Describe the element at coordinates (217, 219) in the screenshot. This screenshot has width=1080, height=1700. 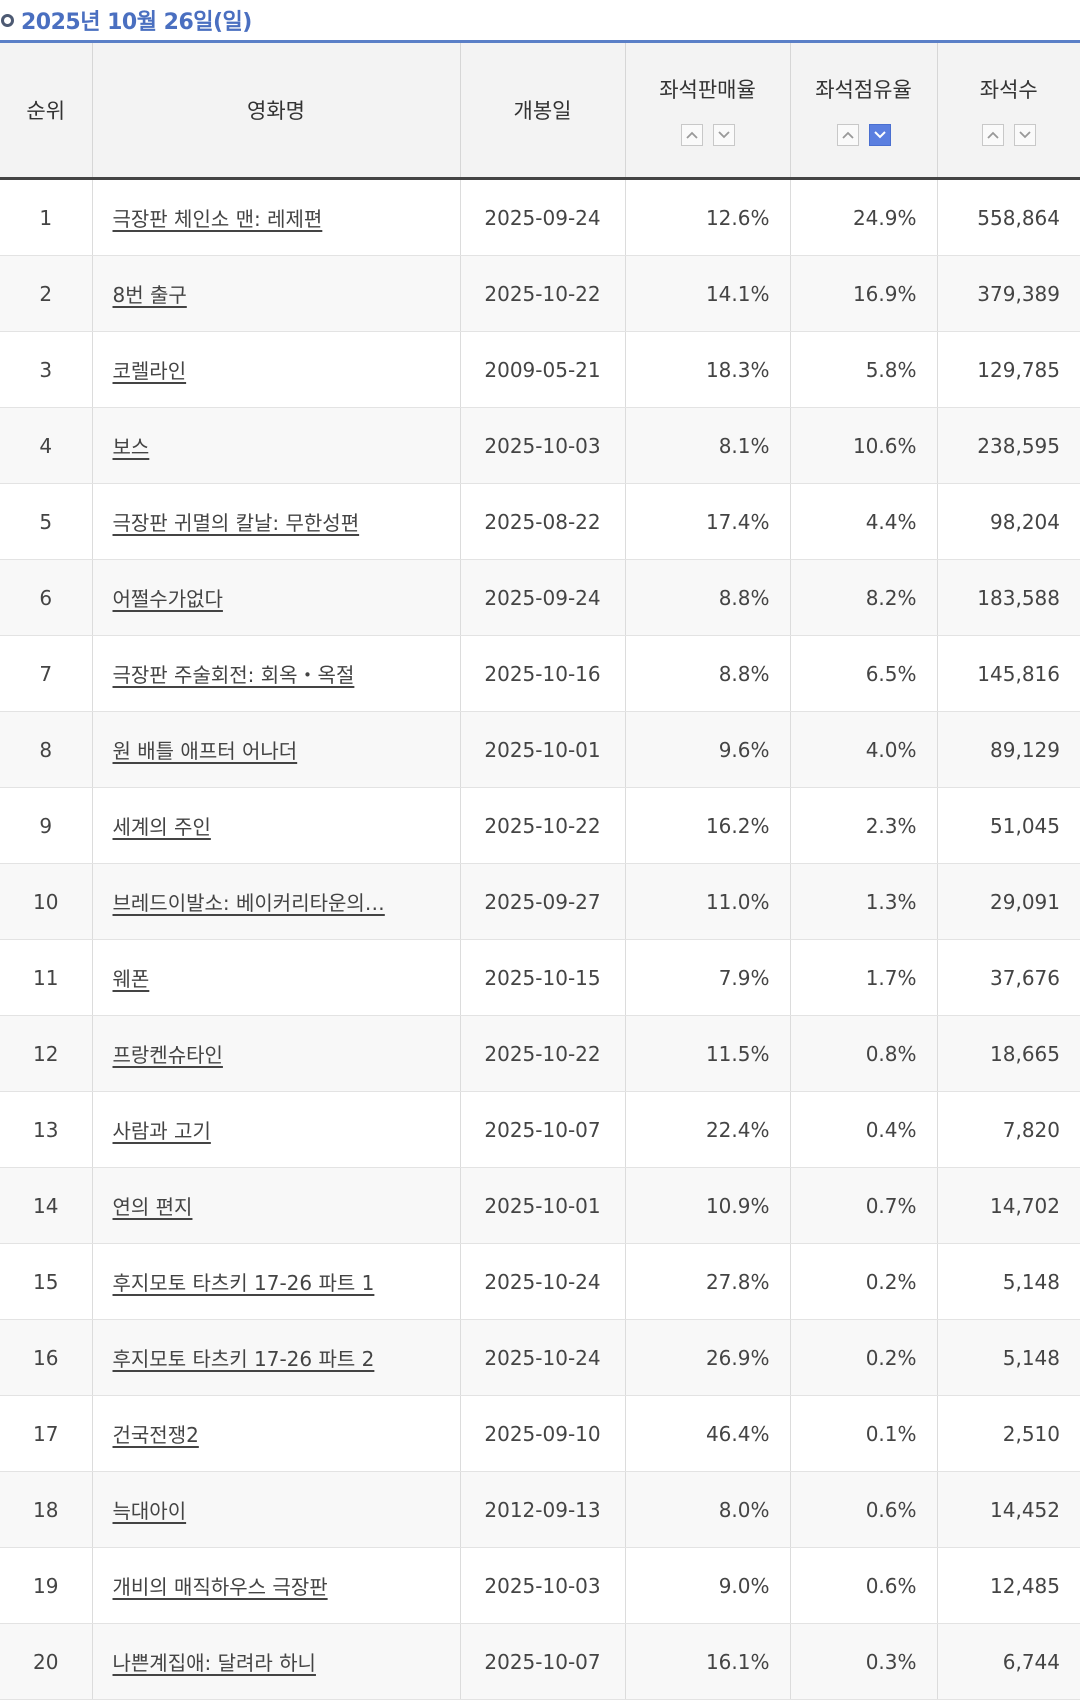
I see `movie-title-link: 극장판 체인소 맨: 레제편` at that location.